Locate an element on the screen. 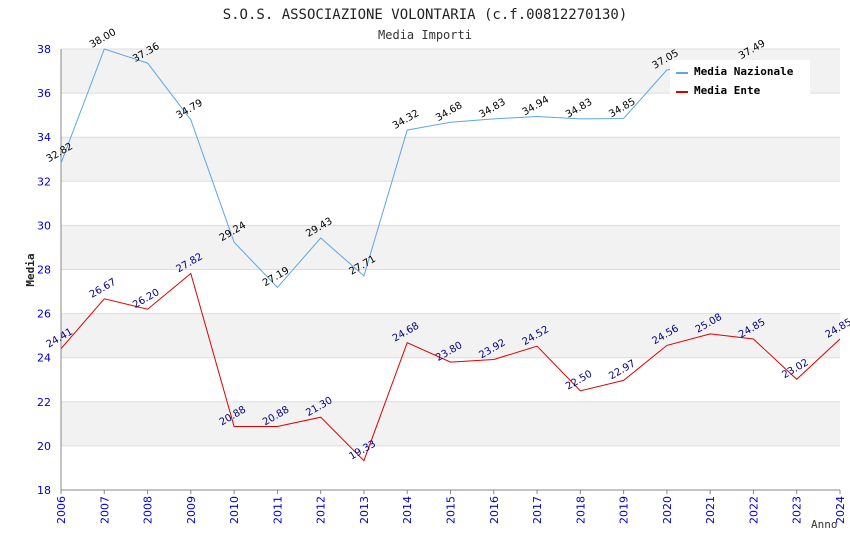  data-label: 38.00 is located at coordinates (103, 39).